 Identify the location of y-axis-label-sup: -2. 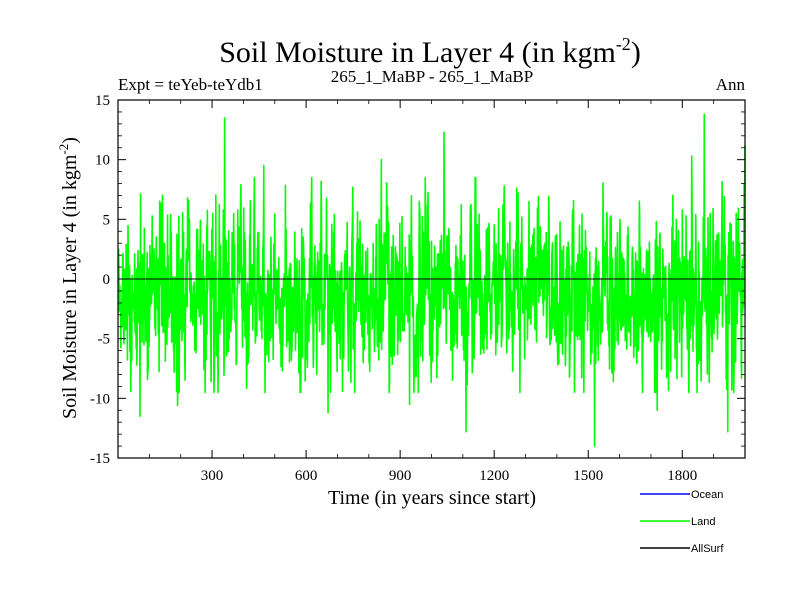
(63, 149).